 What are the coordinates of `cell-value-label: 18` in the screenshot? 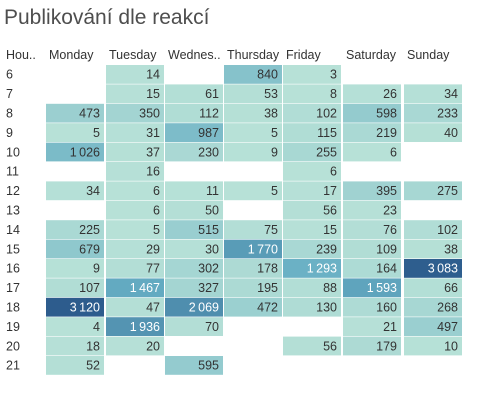 It's located at (93, 346).